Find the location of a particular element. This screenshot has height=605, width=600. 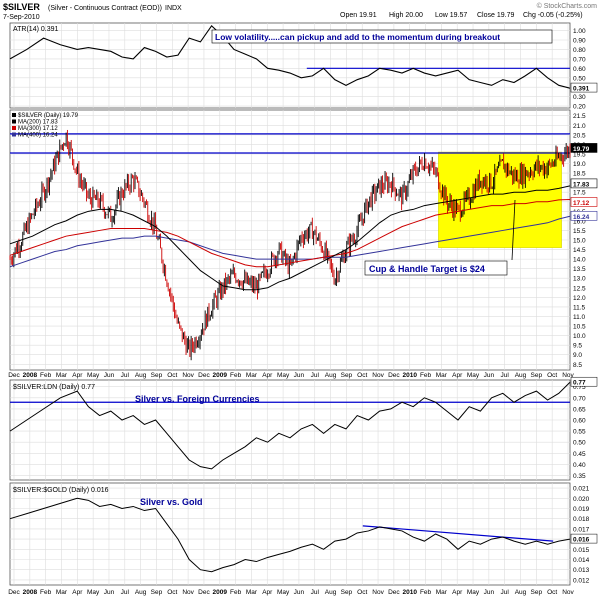

atr-annotation-box is located at coordinates (382, 36).